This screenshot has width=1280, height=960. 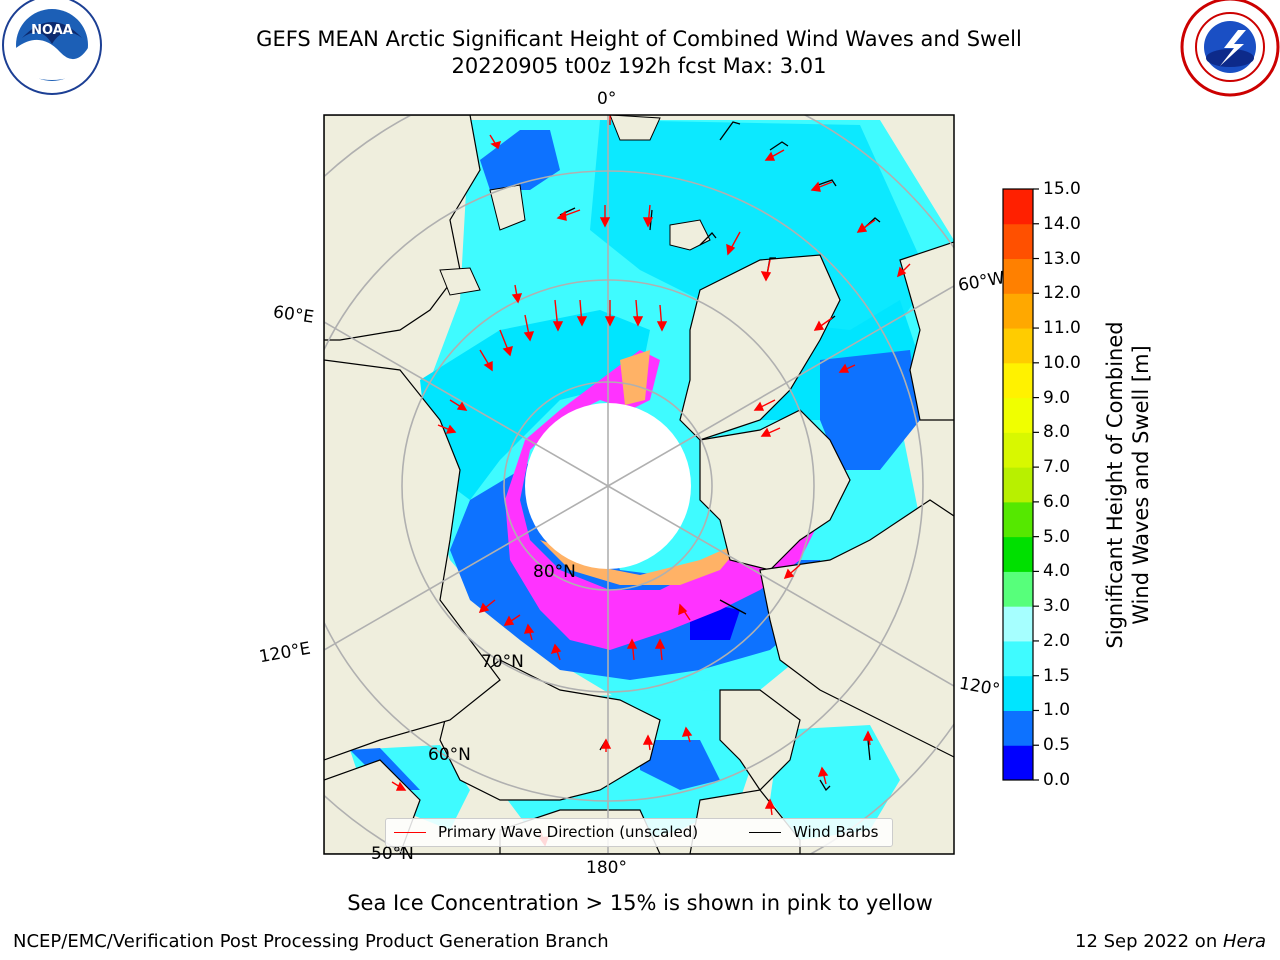 What do you see at coordinates (662, 500) in the screenshot?
I see `sea-ice-edge` at bounding box center [662, 500].